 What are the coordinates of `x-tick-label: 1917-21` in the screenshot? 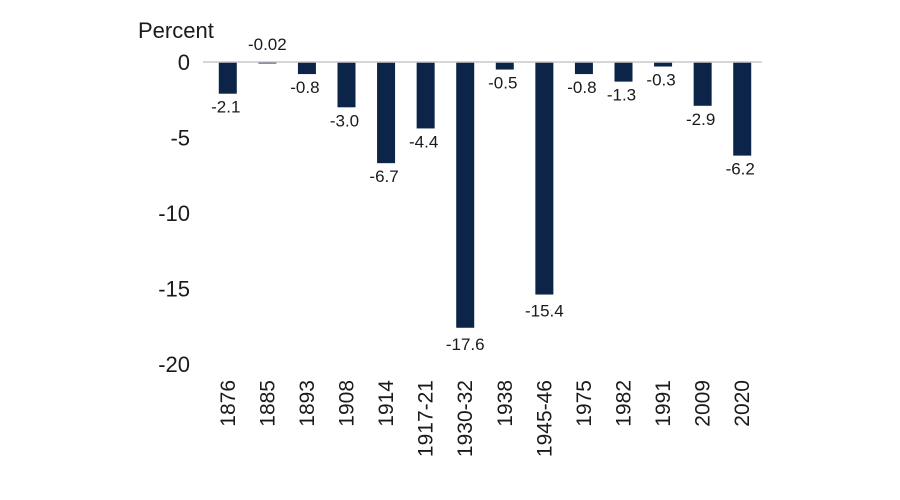 It's located at (426, 418).